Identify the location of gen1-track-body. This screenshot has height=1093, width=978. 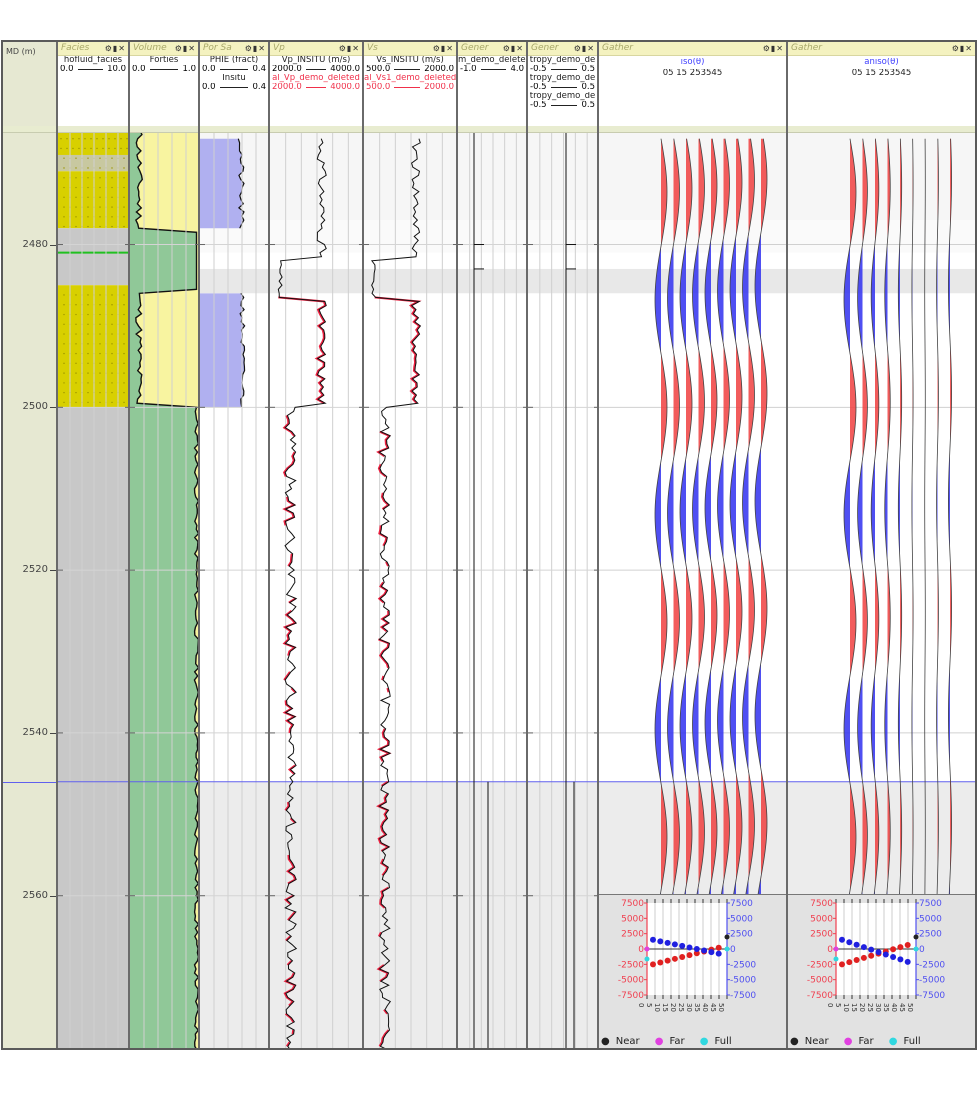
(492, 590).